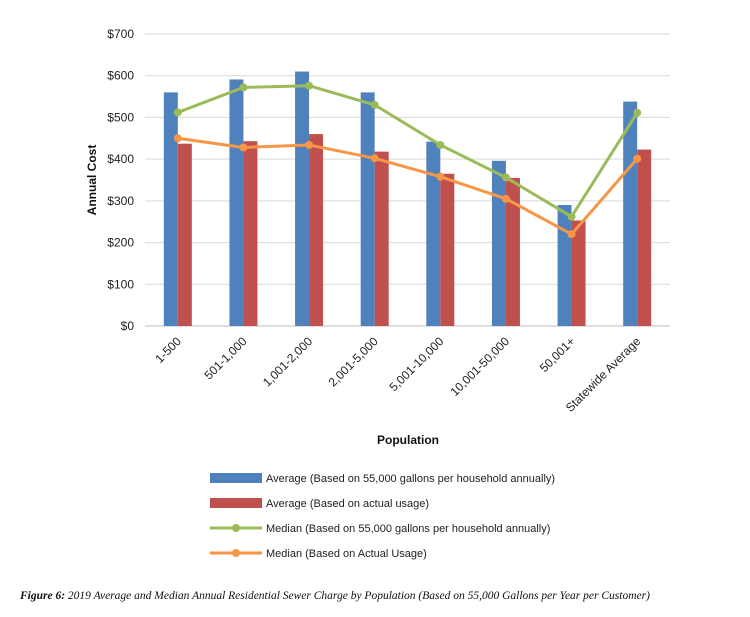 The height and width of the screenshot is (617, 750). Describe the element at coordinates (408, 440) in the screenshot. I see `x-axis-title: Population` at that location.